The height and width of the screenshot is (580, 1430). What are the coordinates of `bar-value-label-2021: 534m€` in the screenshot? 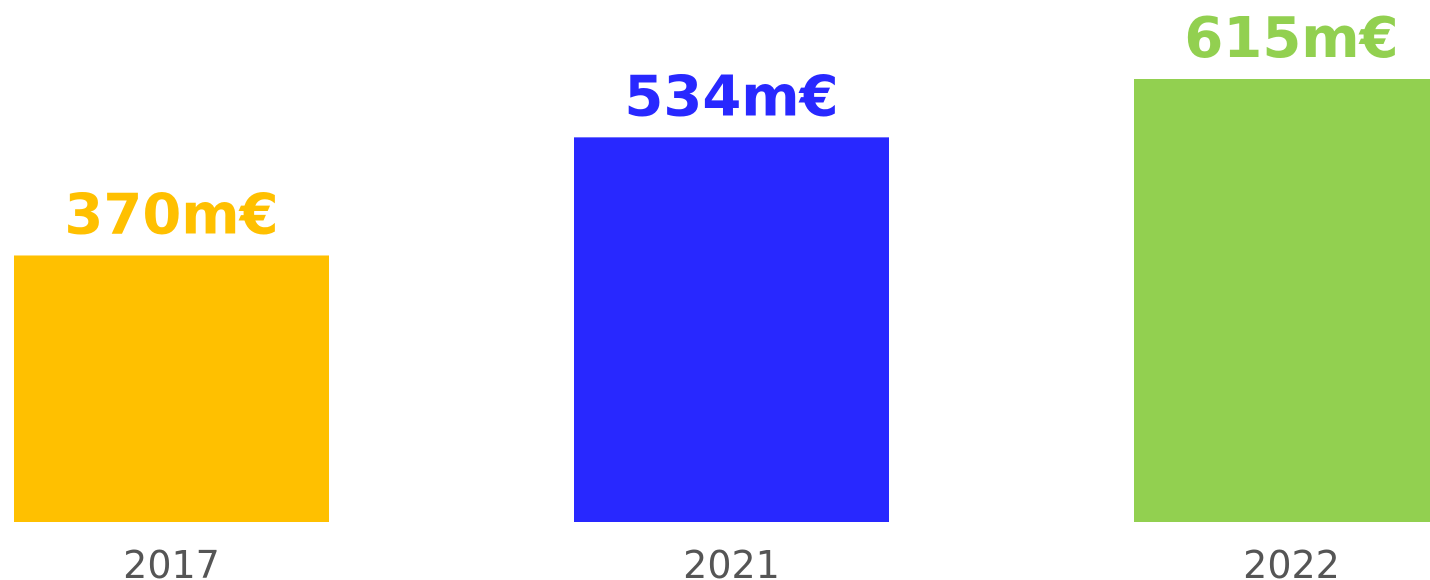 It's located at (731, 96).